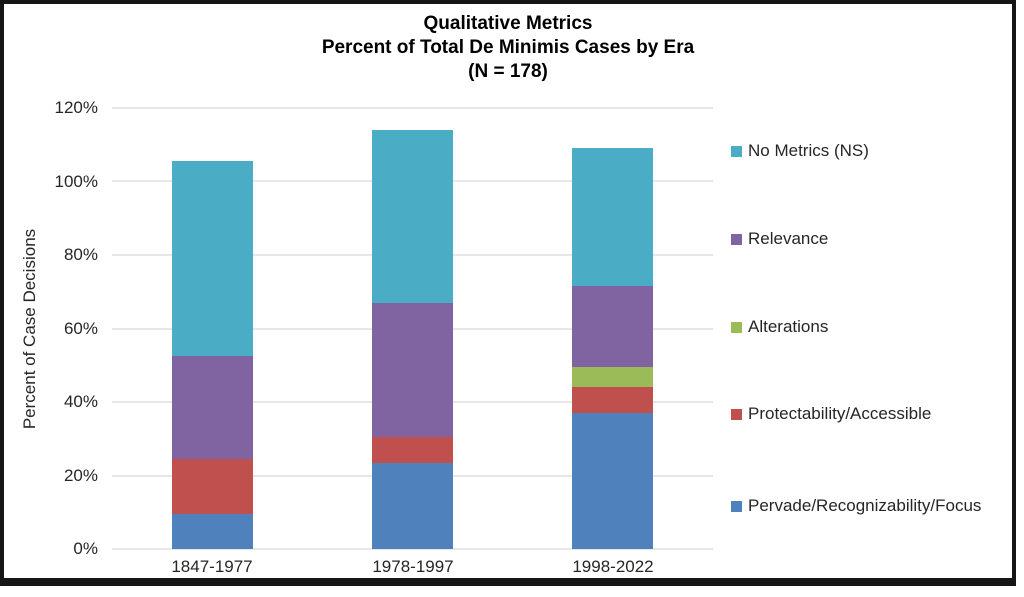 The width and height of the screenshot is (1024, 597). Describe the element at coordinates (85, 548) in the screenshot. I see `y-tick-label-0: 0%` at that location.